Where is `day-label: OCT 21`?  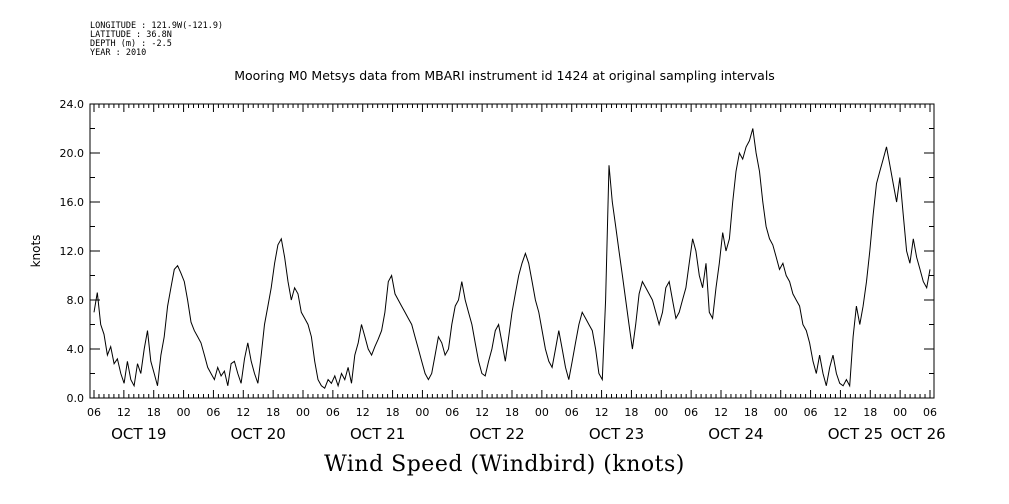
day-label: OCT 21 is located at coordinates (377, 434).